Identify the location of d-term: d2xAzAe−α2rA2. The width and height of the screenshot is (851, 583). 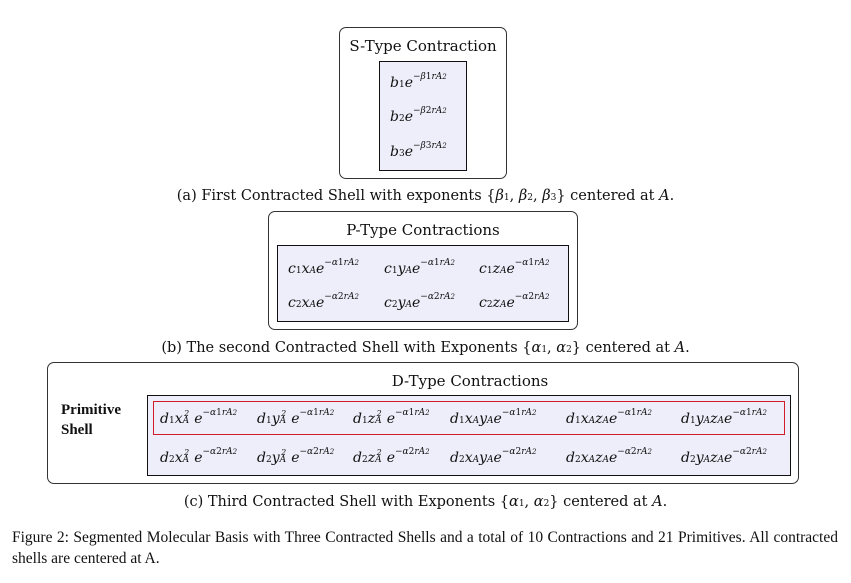
(609, 458).